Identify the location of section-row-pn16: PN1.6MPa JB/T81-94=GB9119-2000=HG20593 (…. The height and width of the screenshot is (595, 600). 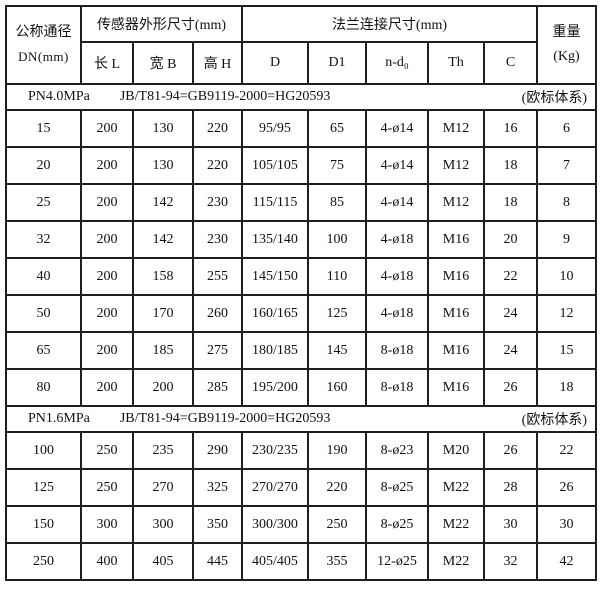
(301, 419).